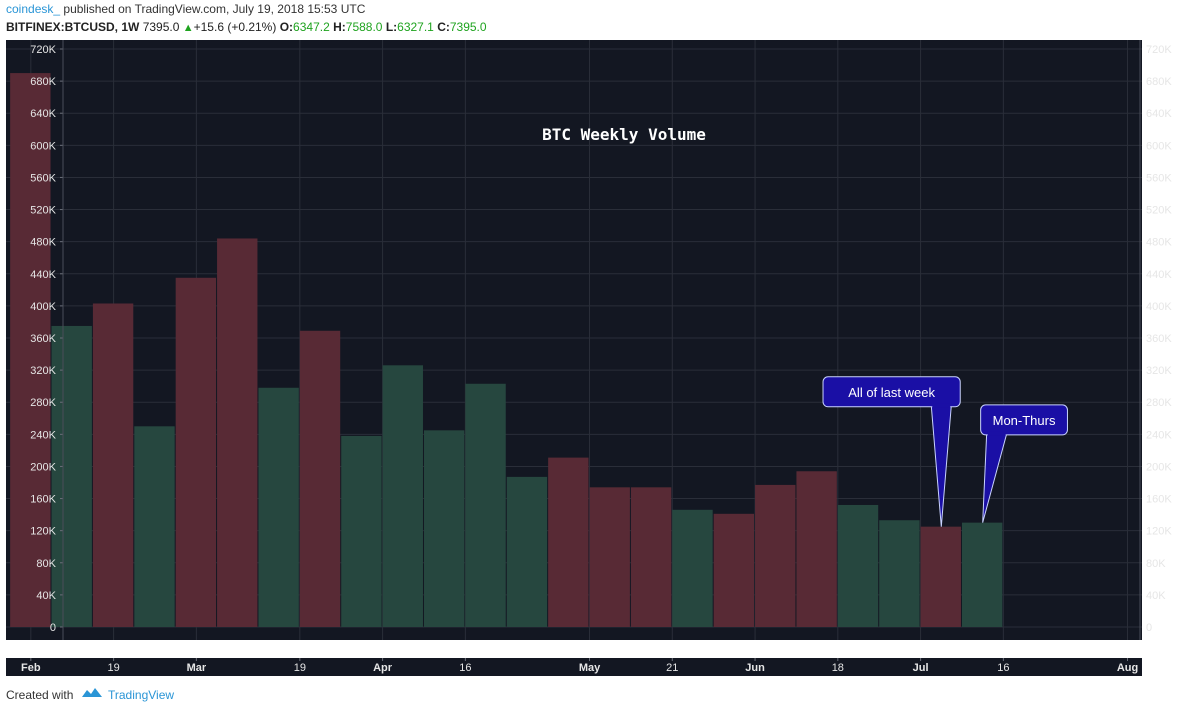 The width and height of the screenshot is (1200, 710). I want to click on change-value: +15.6 (+0.21%), so click(235, 27).